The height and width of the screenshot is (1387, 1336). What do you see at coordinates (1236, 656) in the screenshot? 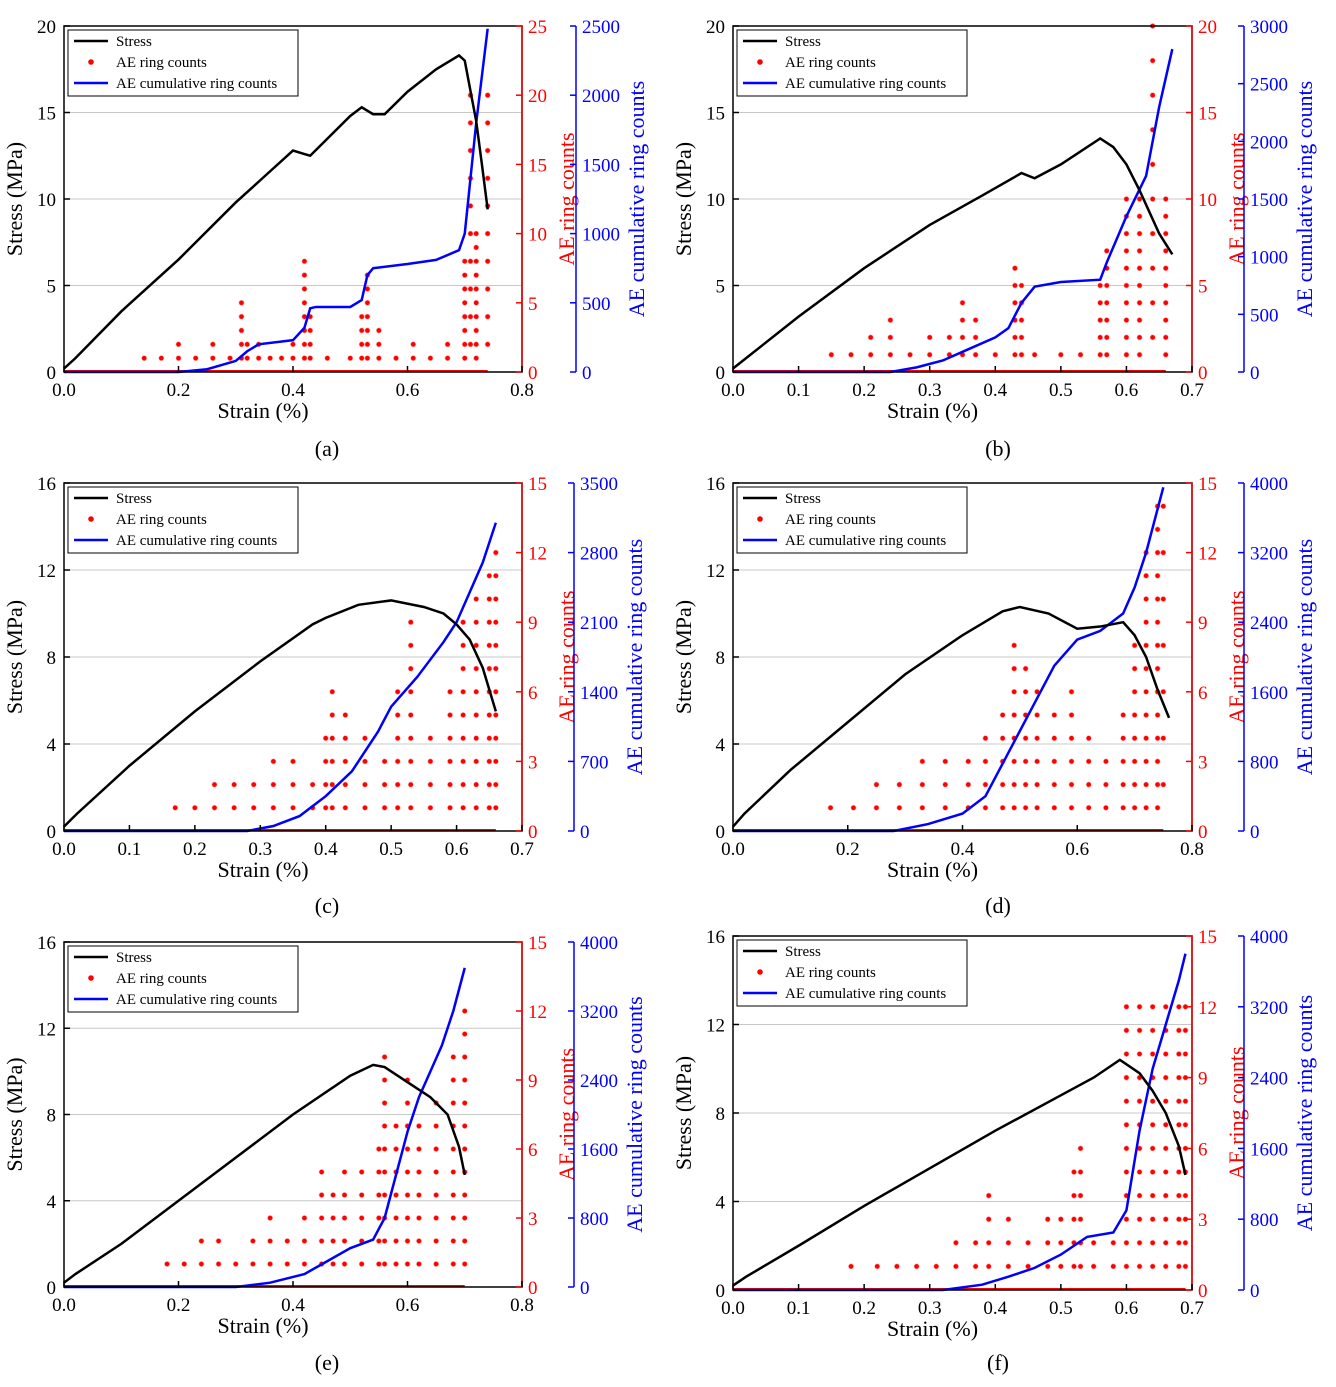
I see `ae-count-axis-title: AE ring counts` at bounding box center [1236, 656].